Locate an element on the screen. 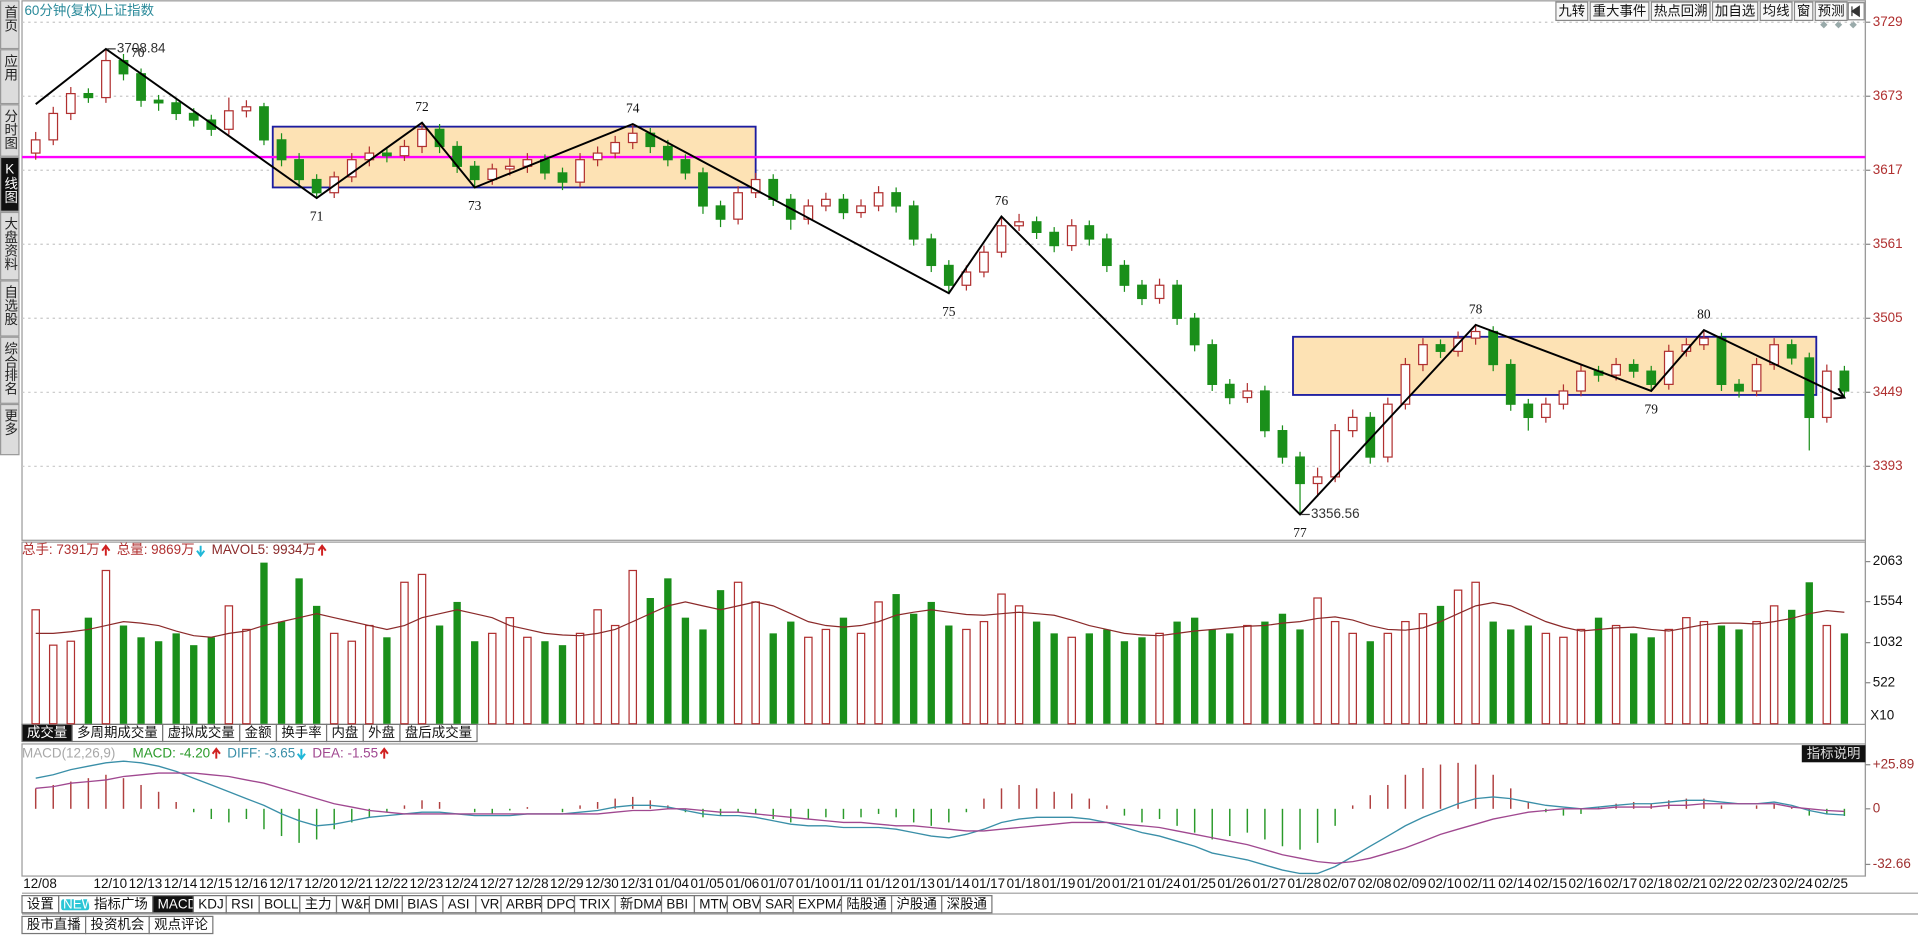 This screenshot has height=935, width=1918. tab-label: 换手率 is located at coordinates (301, 732).